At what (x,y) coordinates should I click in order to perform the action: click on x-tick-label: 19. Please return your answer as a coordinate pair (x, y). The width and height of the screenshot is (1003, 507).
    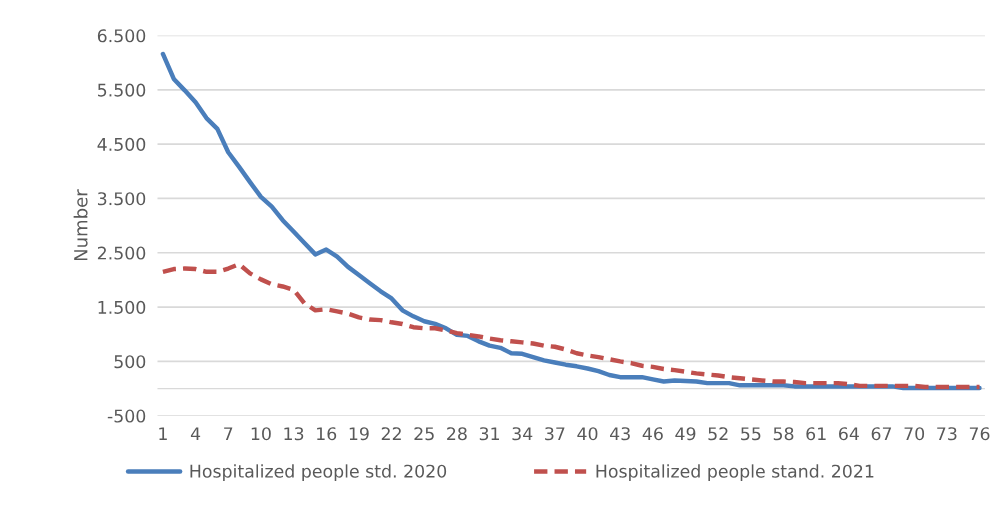
    Looking at the image, I should click on (359, 434).